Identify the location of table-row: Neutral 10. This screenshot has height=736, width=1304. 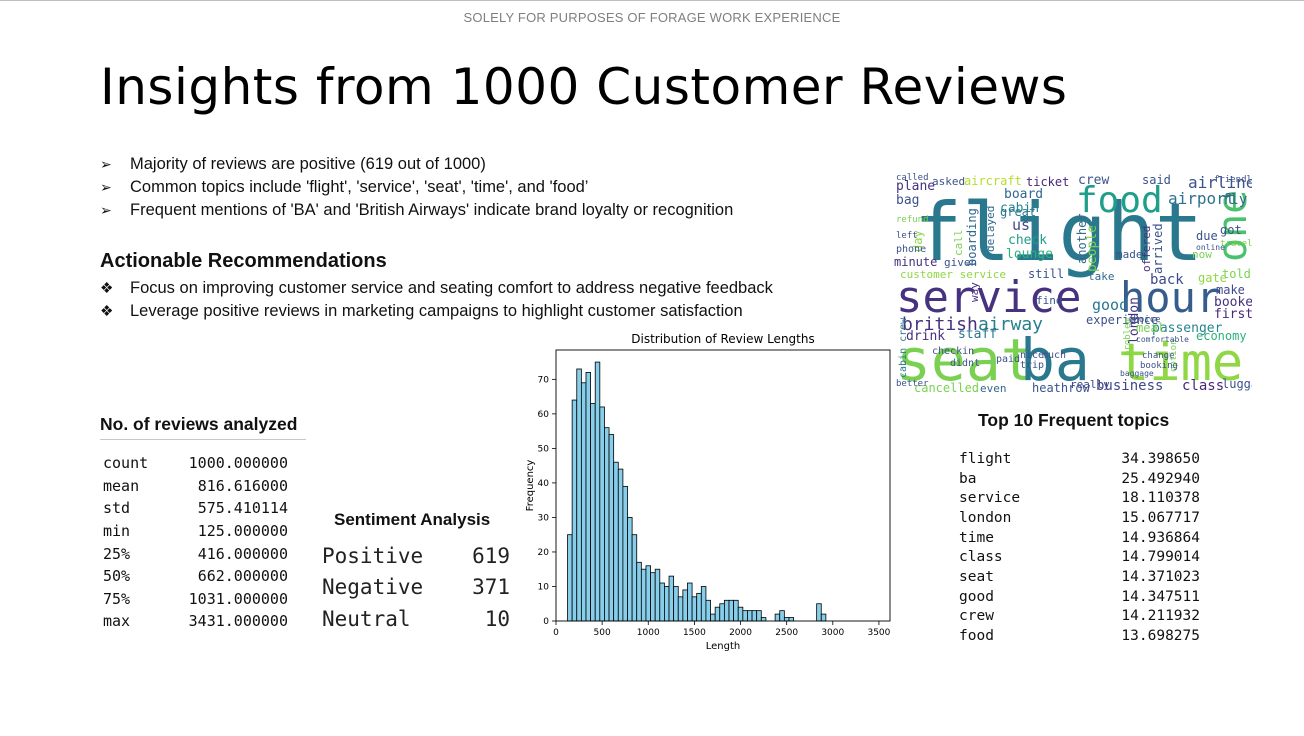
(416, 619).